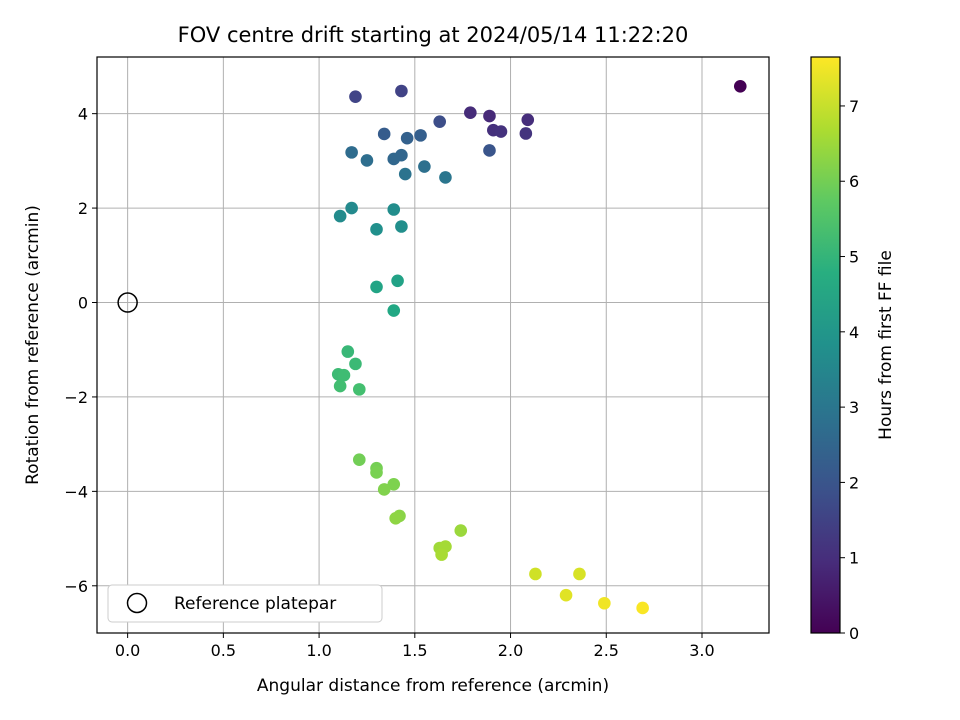  I want to click on y-tick-label: −4, so click(76, 491).